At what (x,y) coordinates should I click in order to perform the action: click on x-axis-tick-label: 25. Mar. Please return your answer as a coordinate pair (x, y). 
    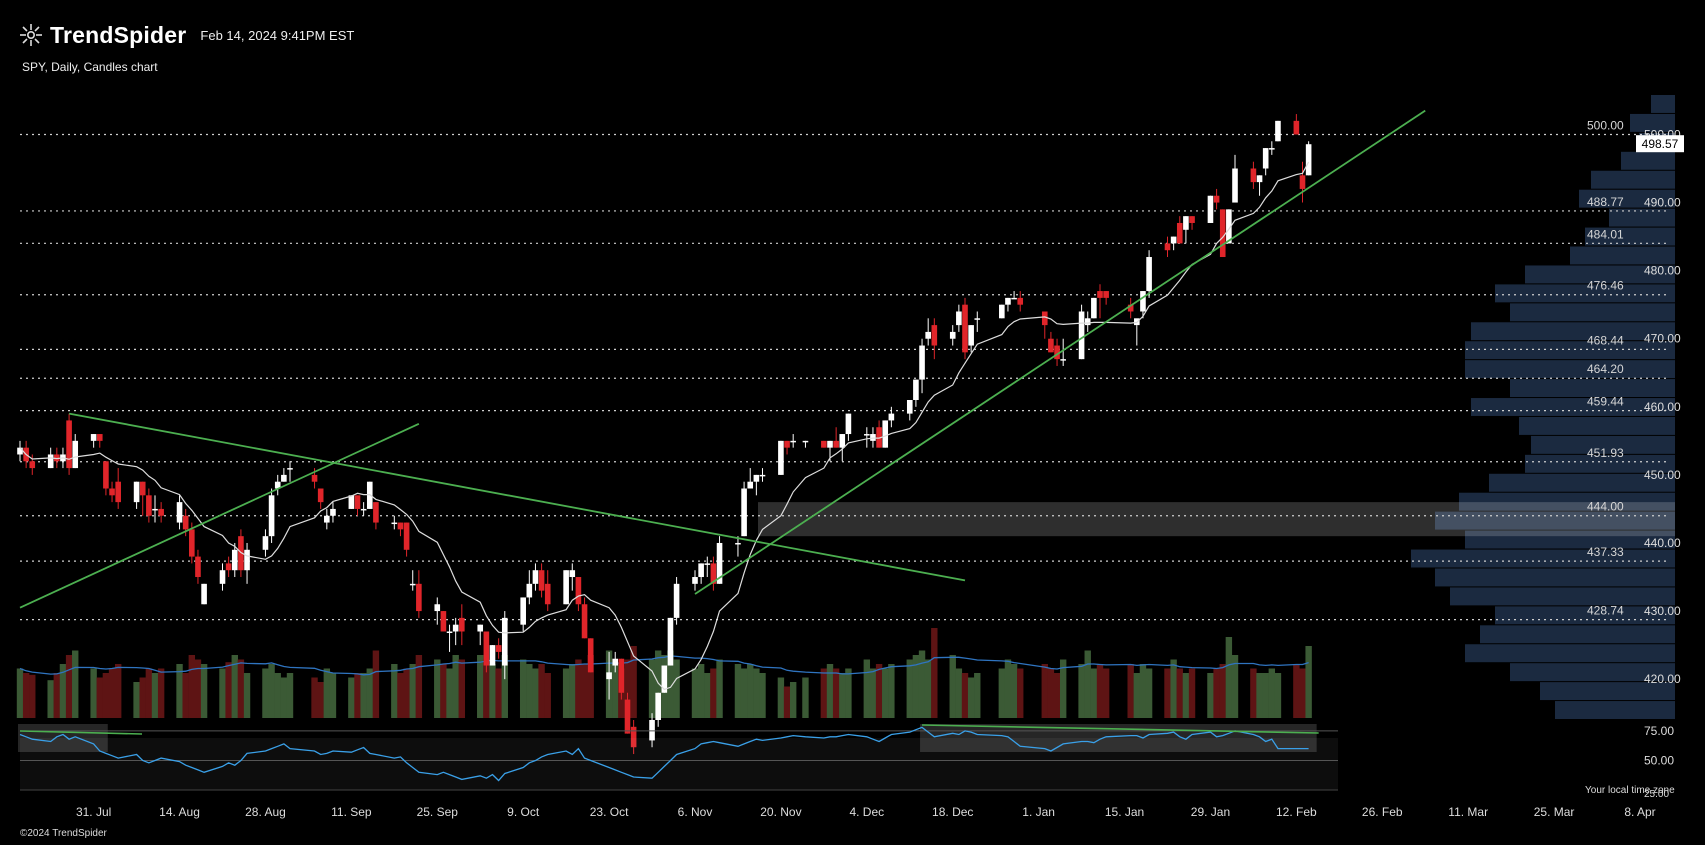
    Looking at the image, I should click on (1554, 812).